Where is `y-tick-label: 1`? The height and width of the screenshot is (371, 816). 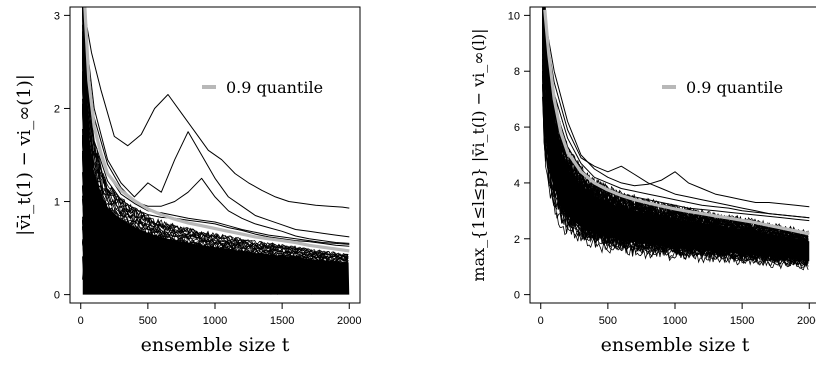 y-tick-label: 1 is located at coordinates (57, 203).